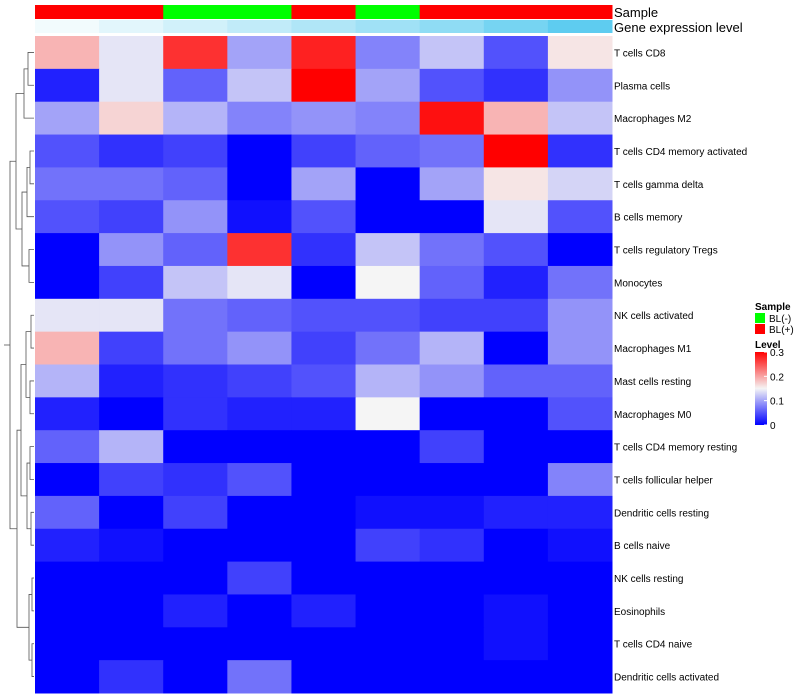 The width and height of the screenshot is (800, 700). I want to click on legend: Sample BL(-)BL(+) Level 0.3 0.2 0.1 0, so click(774, 367).